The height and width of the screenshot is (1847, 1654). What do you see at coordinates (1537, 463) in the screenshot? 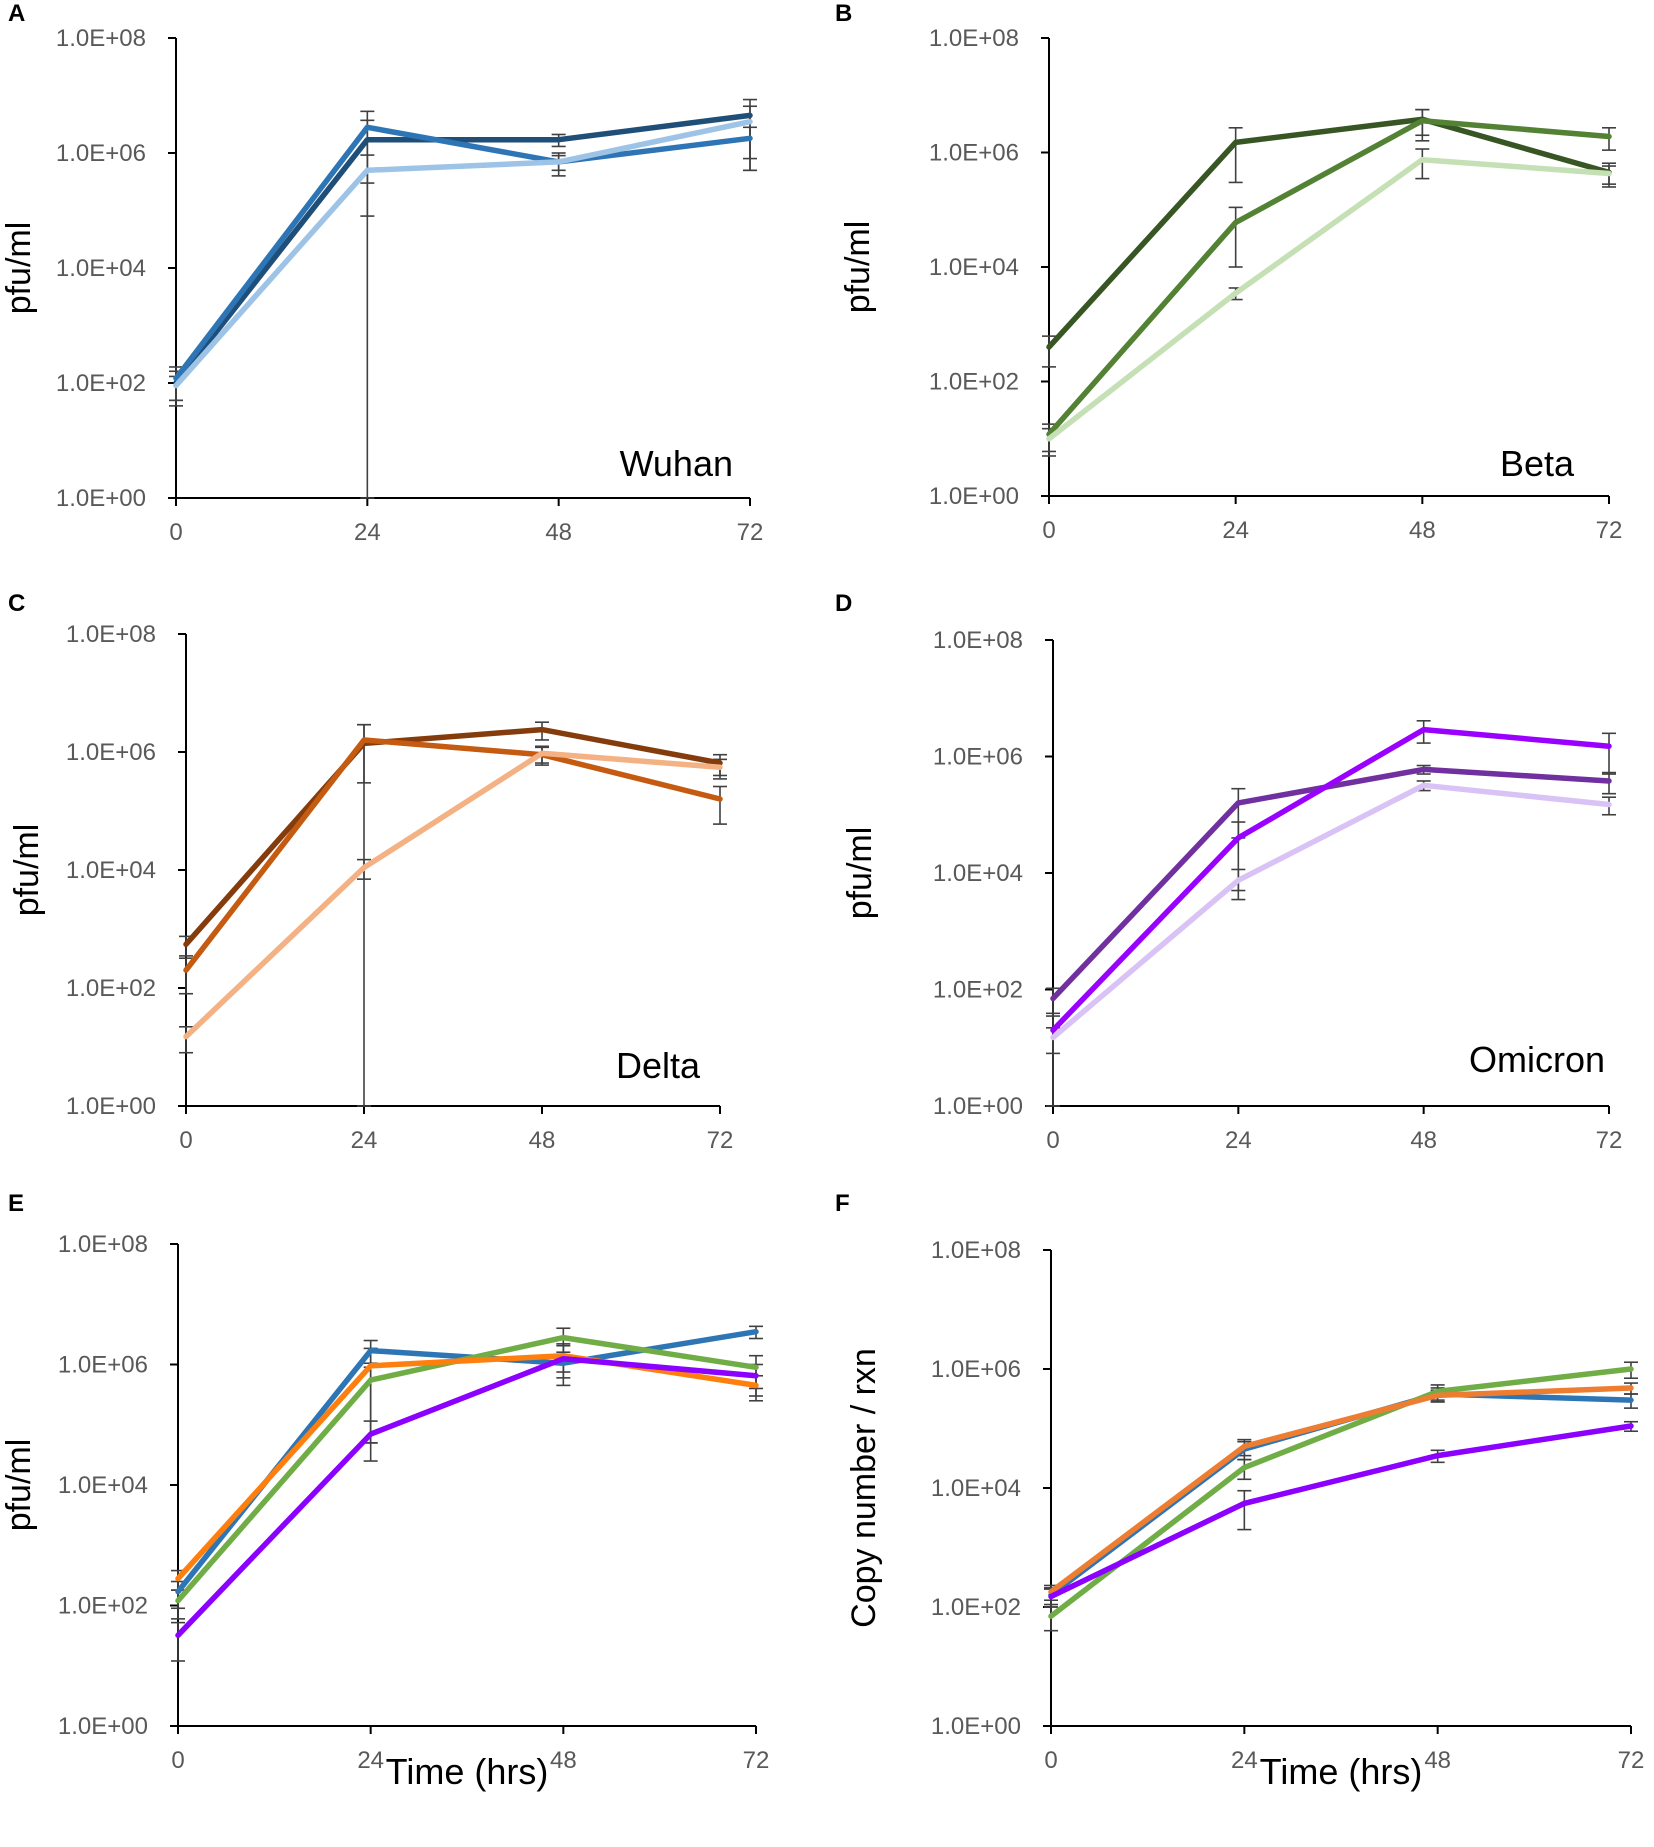
I see `variant-label: Beta` at bounding box center [1537, 463].